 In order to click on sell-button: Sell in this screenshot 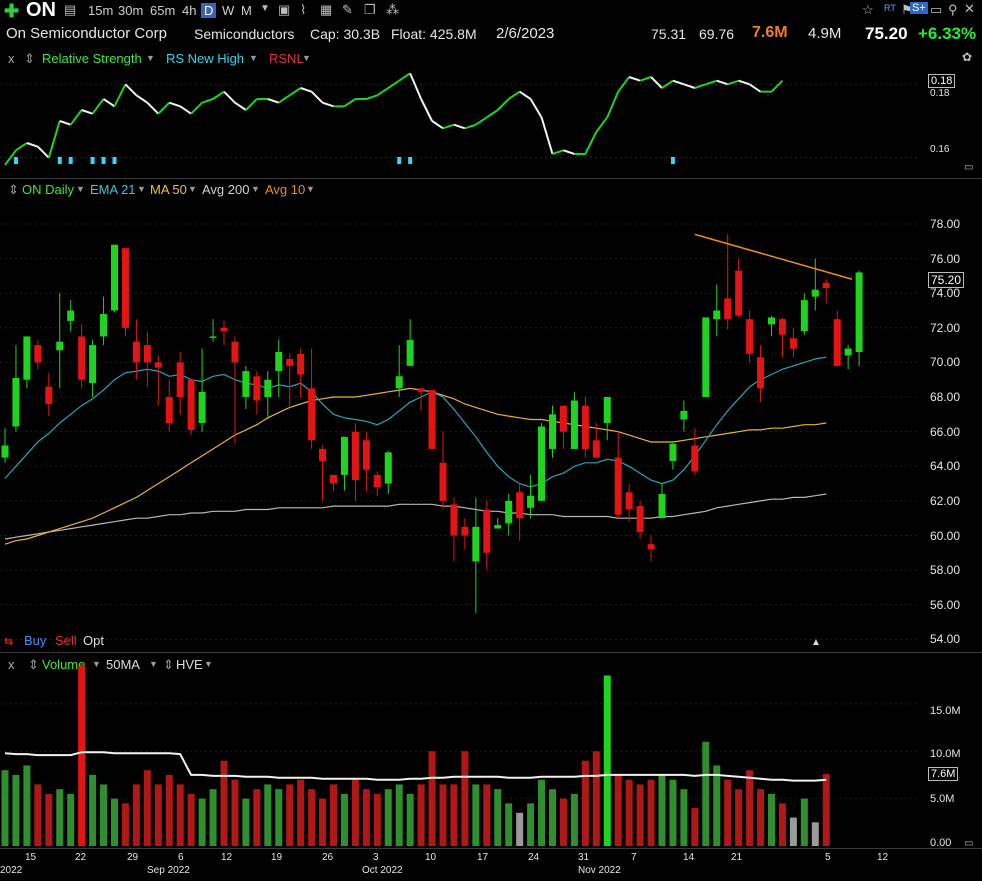, I will do `click(66, 640)`.